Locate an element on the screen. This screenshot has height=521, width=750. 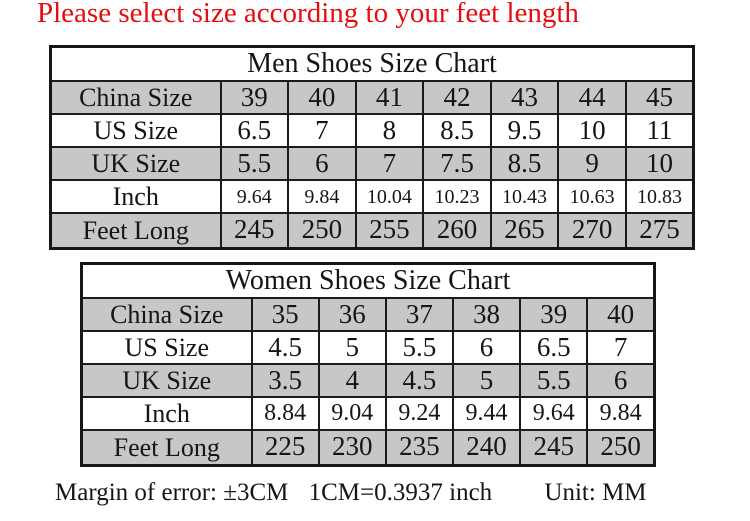
size-value-cell: 10.23 is located at coordinates (457, 196).